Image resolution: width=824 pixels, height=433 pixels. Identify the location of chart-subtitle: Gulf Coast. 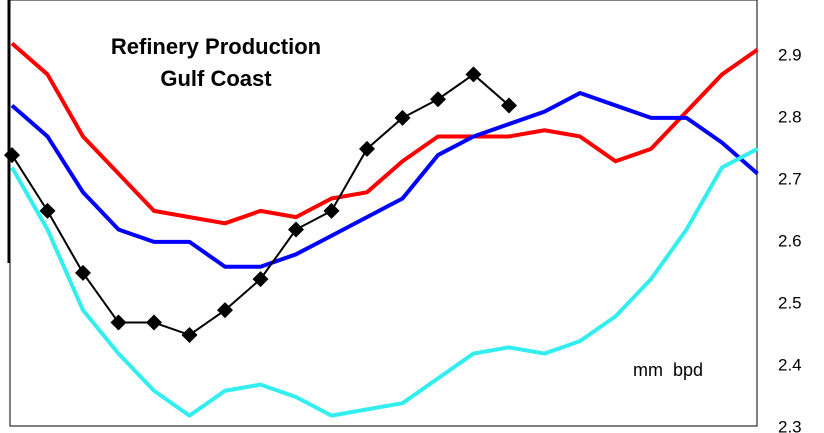
(216, 78).